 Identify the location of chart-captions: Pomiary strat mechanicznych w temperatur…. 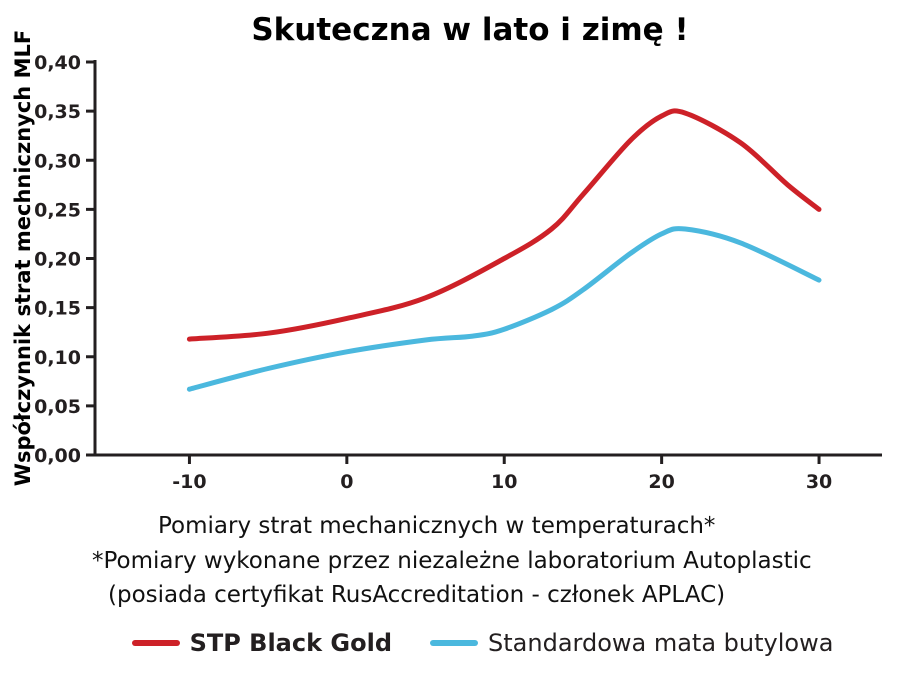
(452, 561).